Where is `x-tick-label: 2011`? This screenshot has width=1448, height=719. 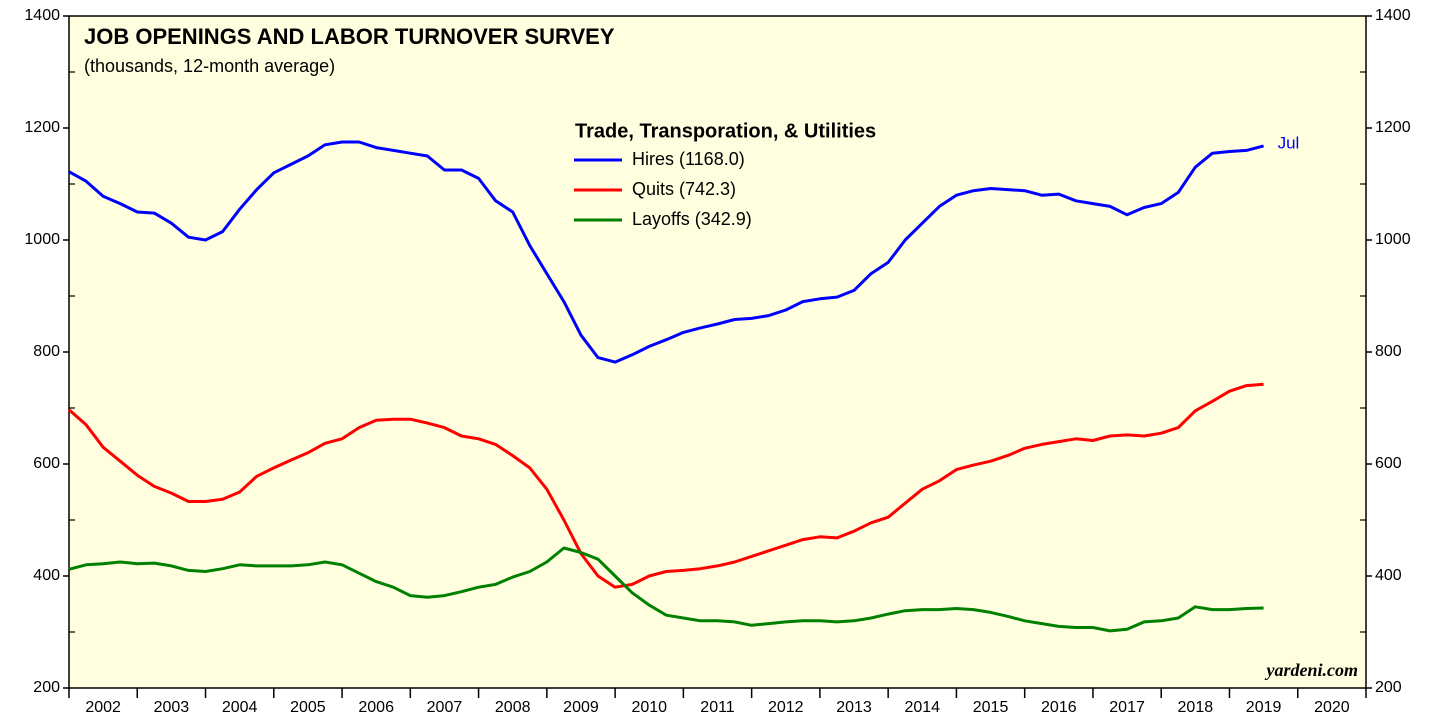 x-tick-label: 2011 is located at coordinates (717, 707).